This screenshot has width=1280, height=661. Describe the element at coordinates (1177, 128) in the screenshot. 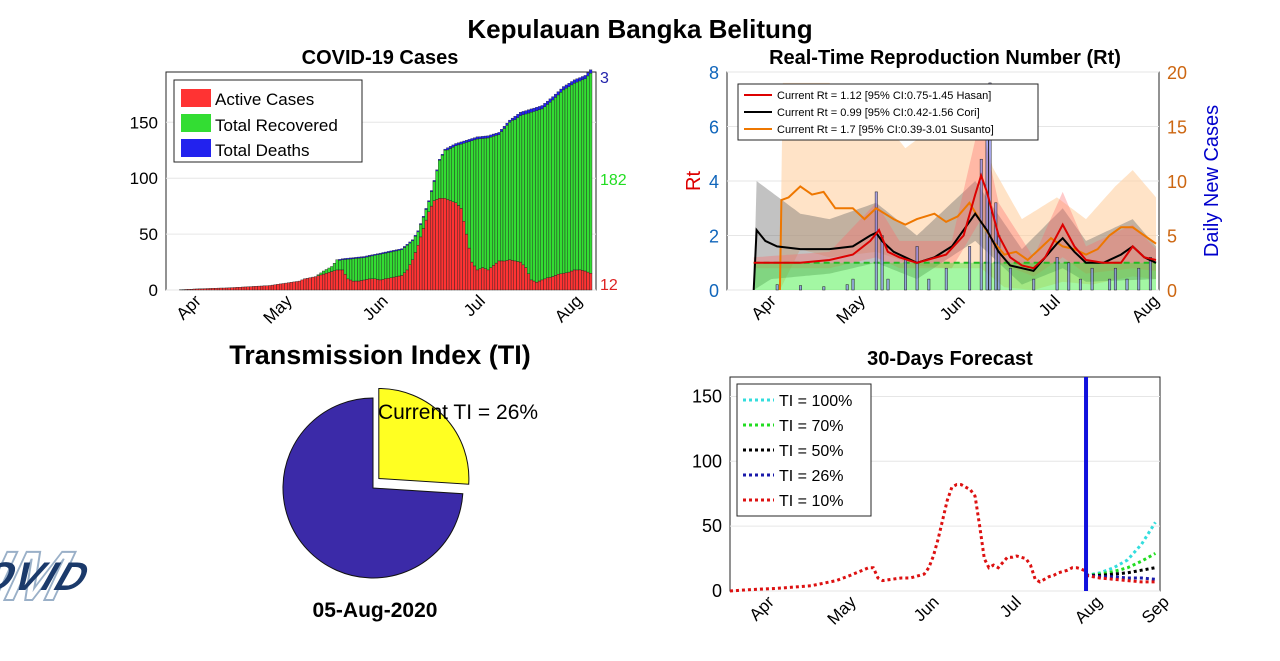

I see `rt-y-tick-right: 15` at that location.